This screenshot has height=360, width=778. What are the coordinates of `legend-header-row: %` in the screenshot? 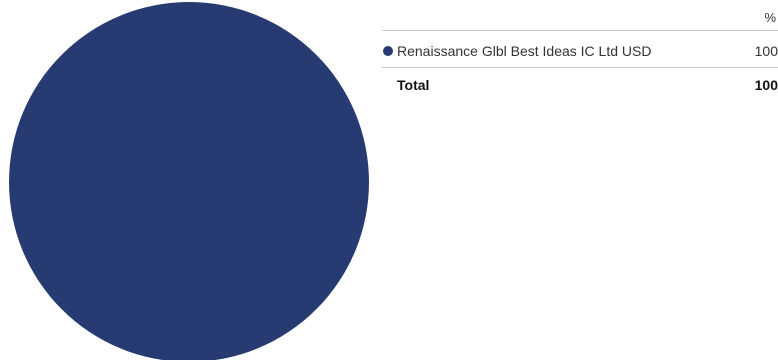 It's located at (580, 19).